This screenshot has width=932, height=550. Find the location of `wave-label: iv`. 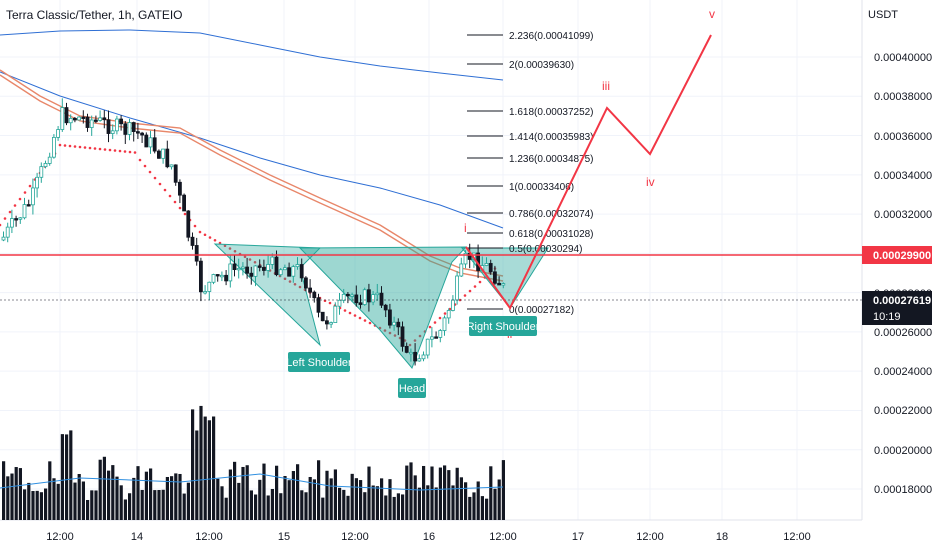

wave-label: iv is located at coordinates (650, 182).